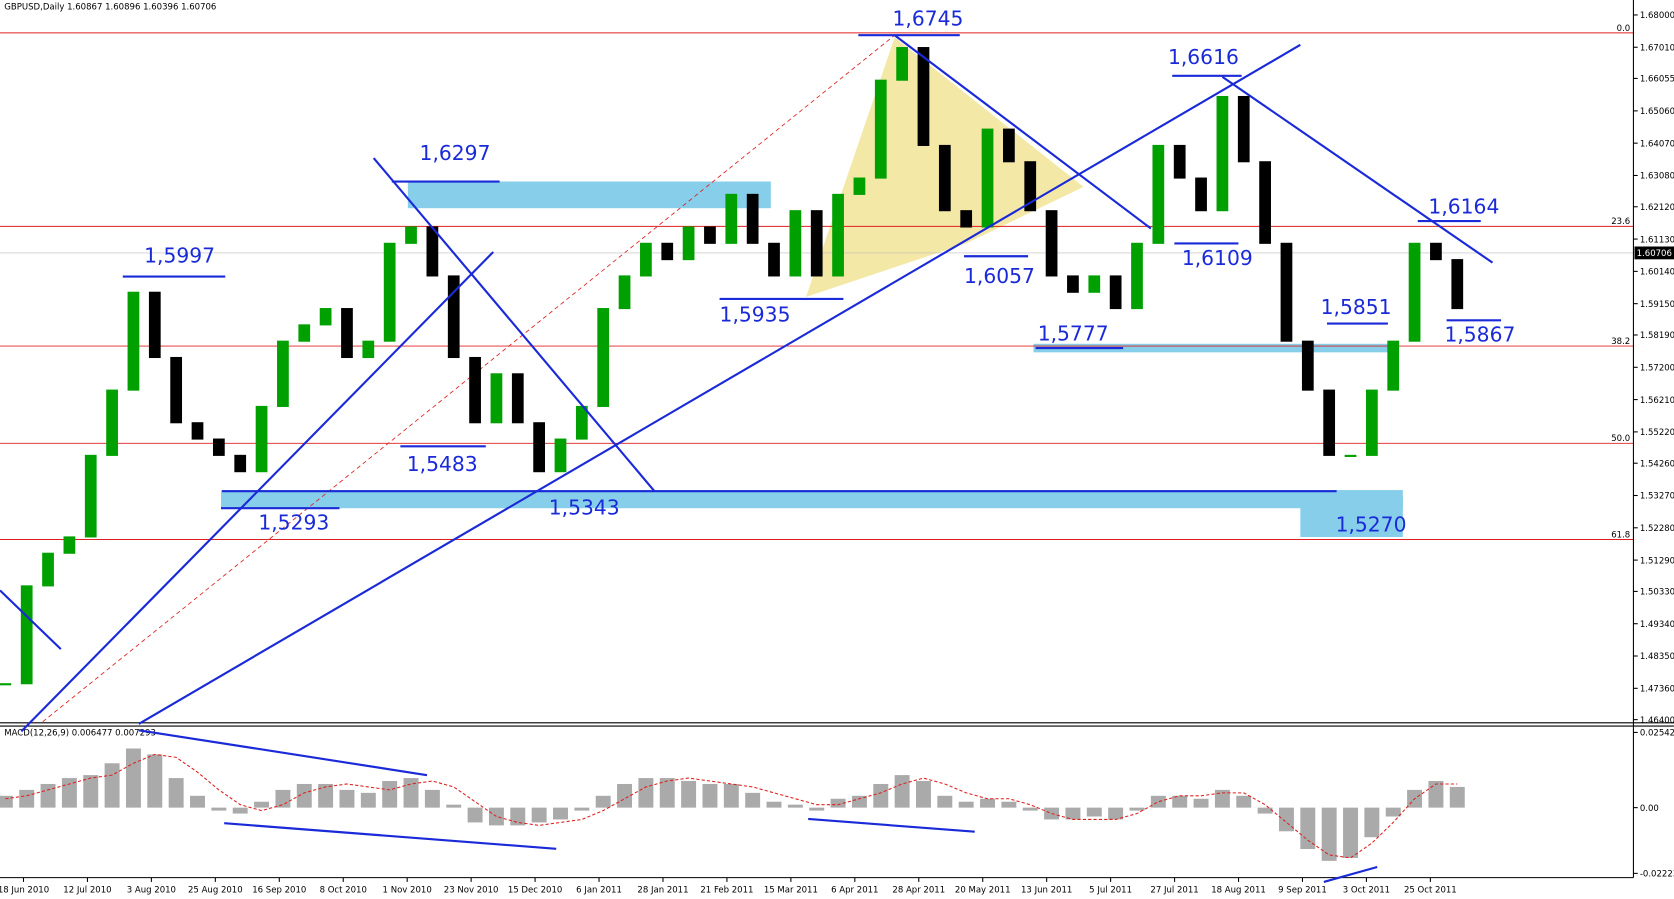 This screenshot has height=899, width=1674. Describe the element at coordinates (1657, 529) in the screenshot. I see `y-tick-label: 1.52280` at that location.